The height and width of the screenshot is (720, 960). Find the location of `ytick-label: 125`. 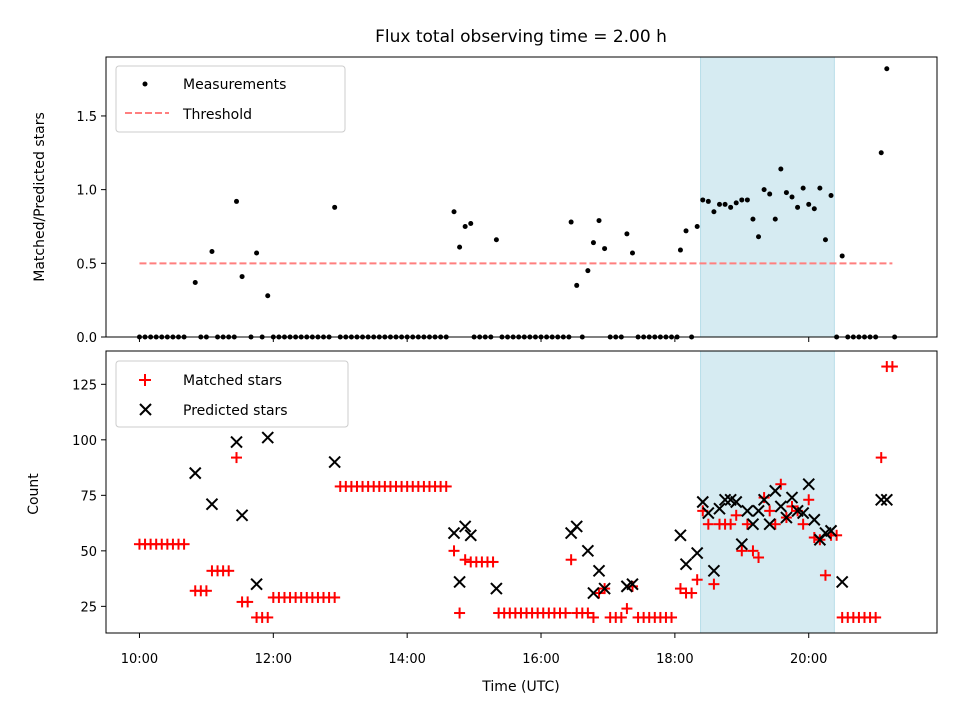

ytick-label: 125 is located at coordinates (84, 385).